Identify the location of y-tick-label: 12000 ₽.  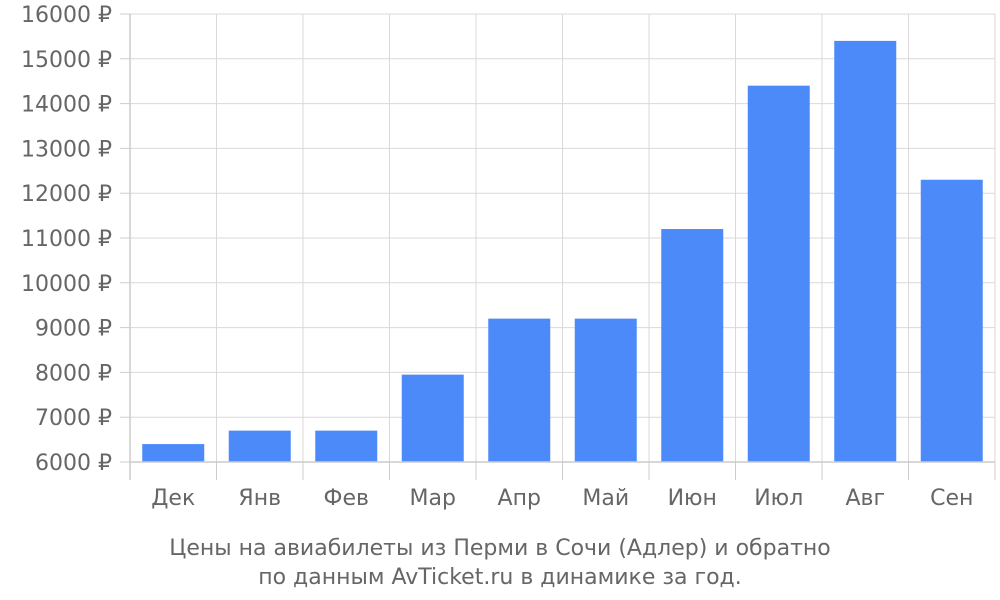
(66, 194).